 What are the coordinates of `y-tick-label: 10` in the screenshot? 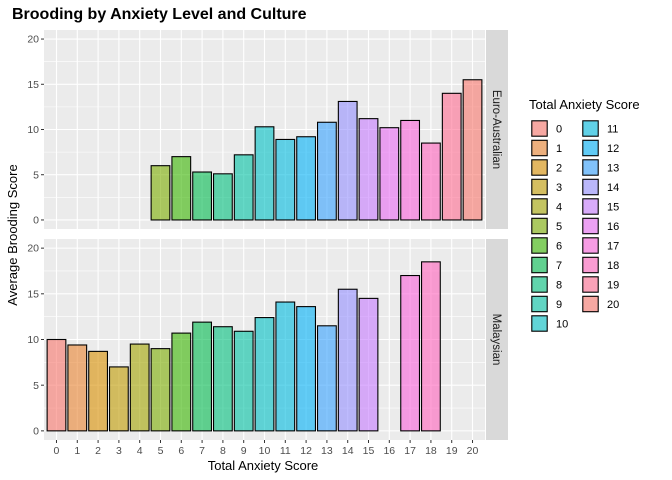 It's located at (33, 130).